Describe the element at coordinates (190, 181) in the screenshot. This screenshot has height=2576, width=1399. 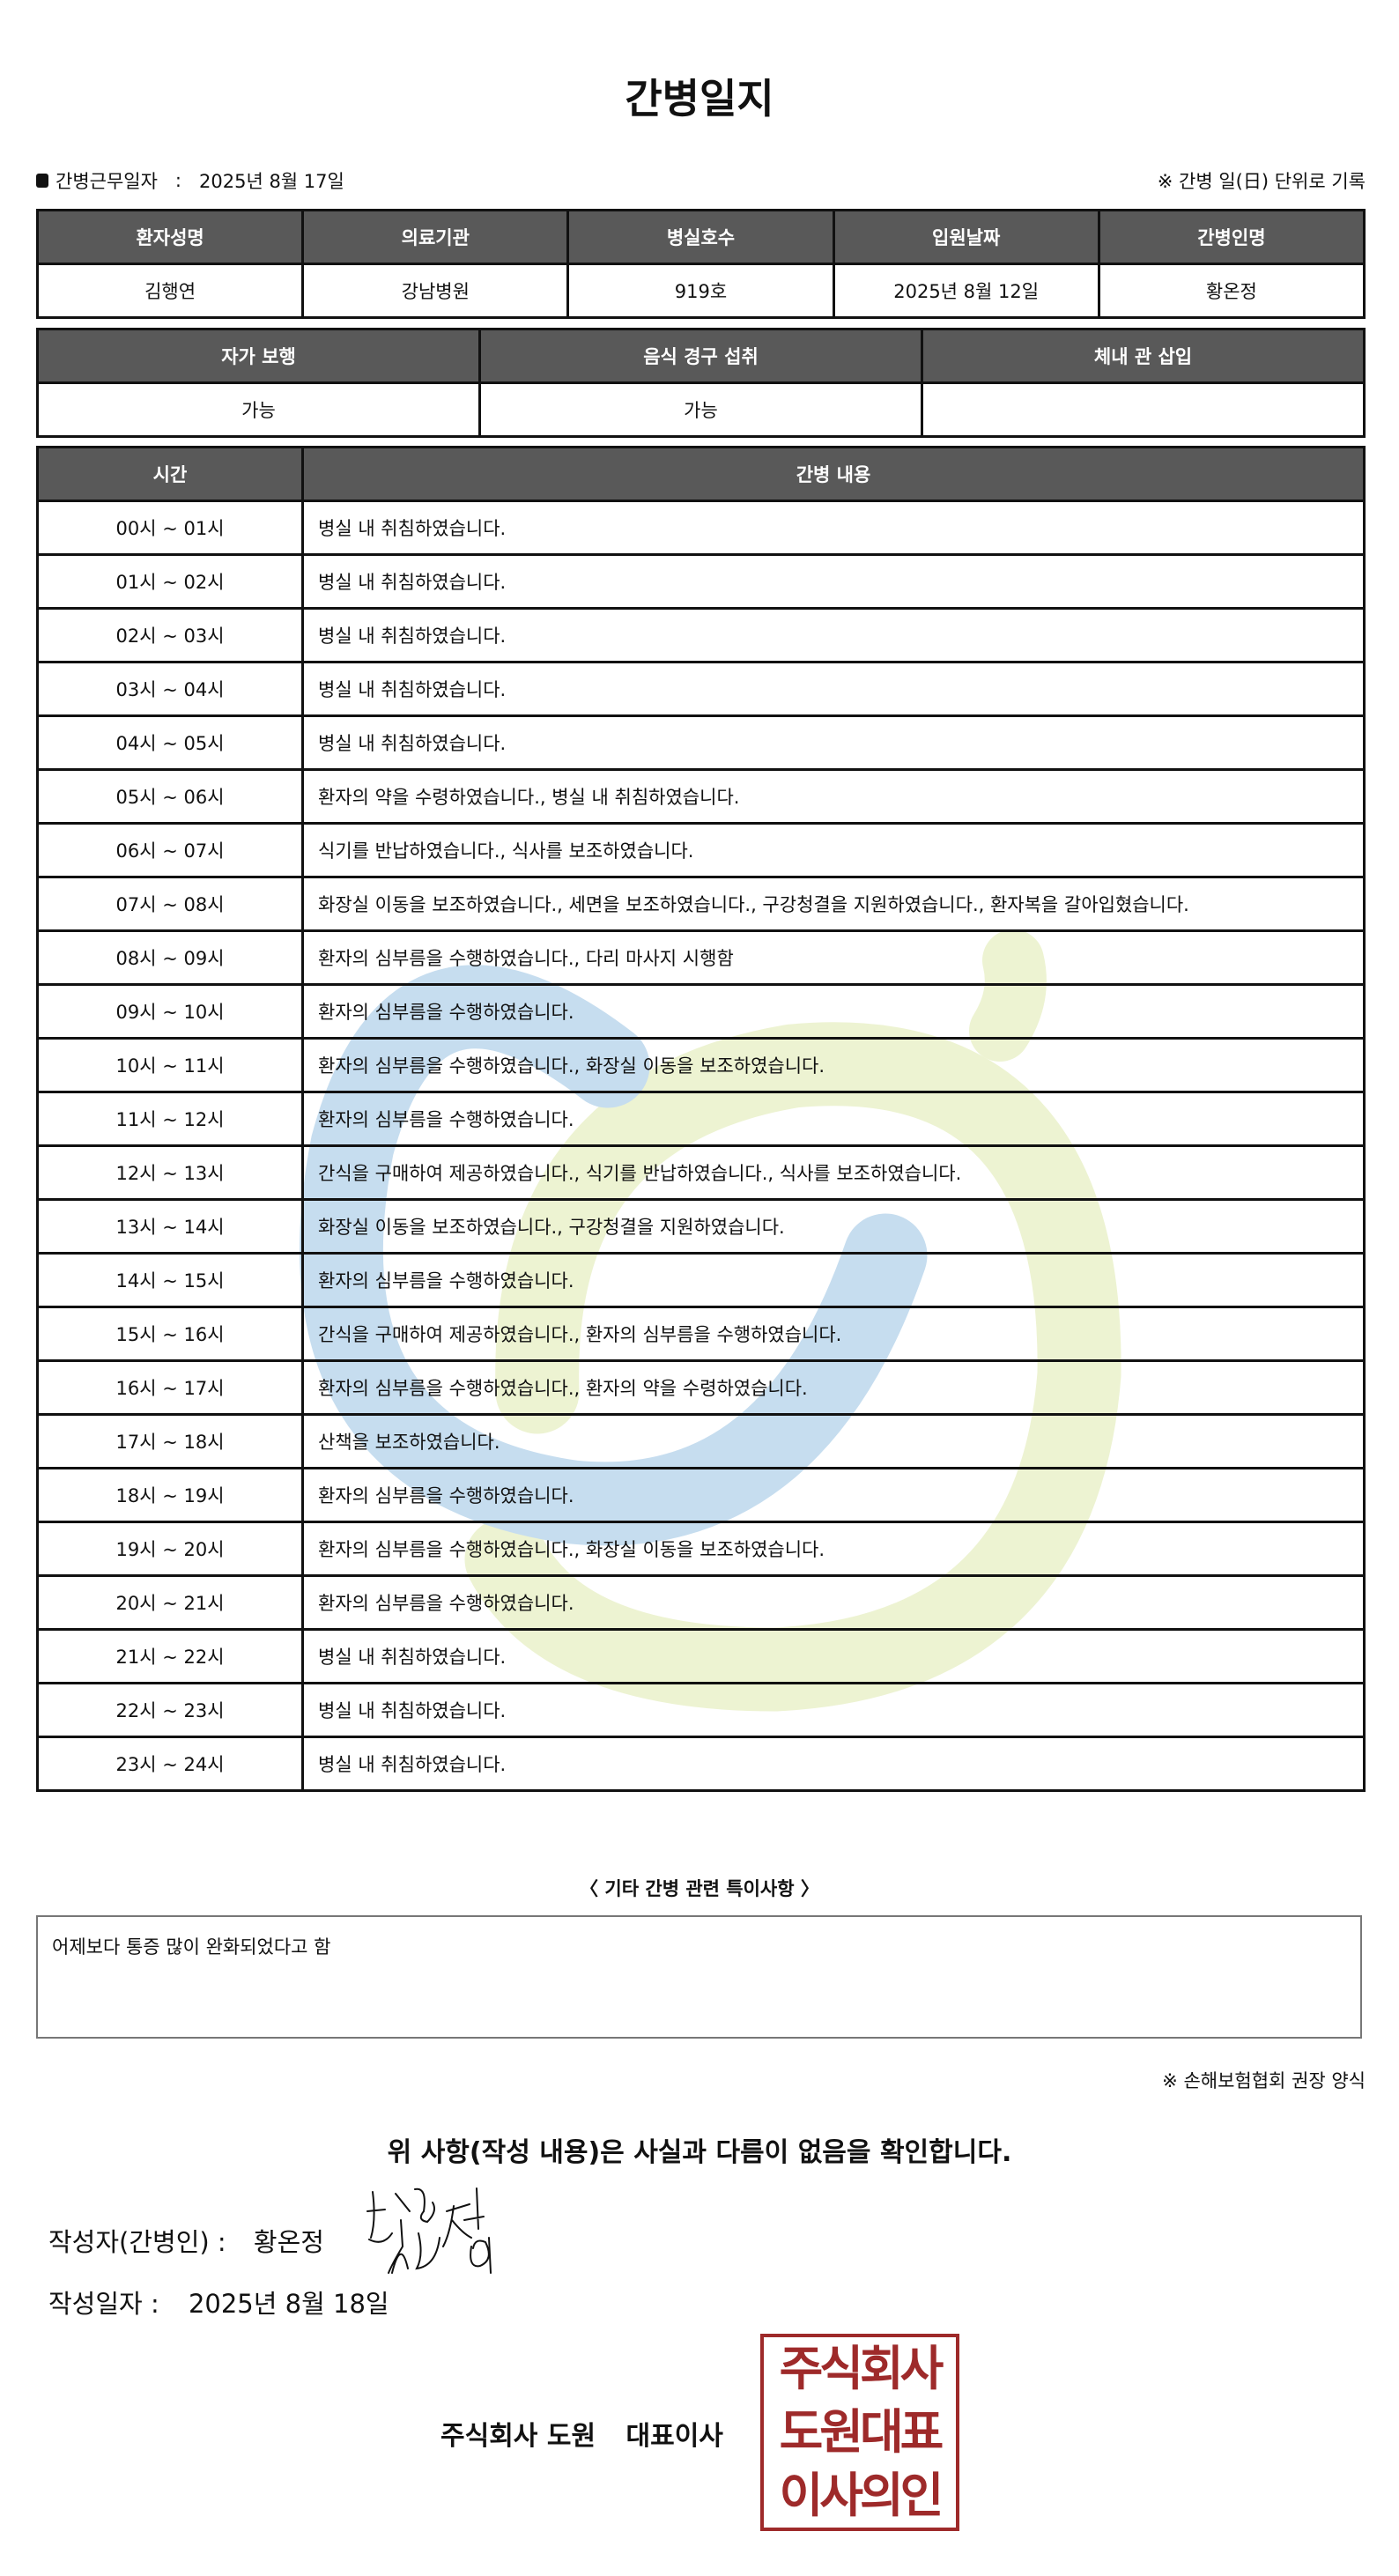
I see `work-date: 간병근무일자 : 2025년 8월 17일` at that location.